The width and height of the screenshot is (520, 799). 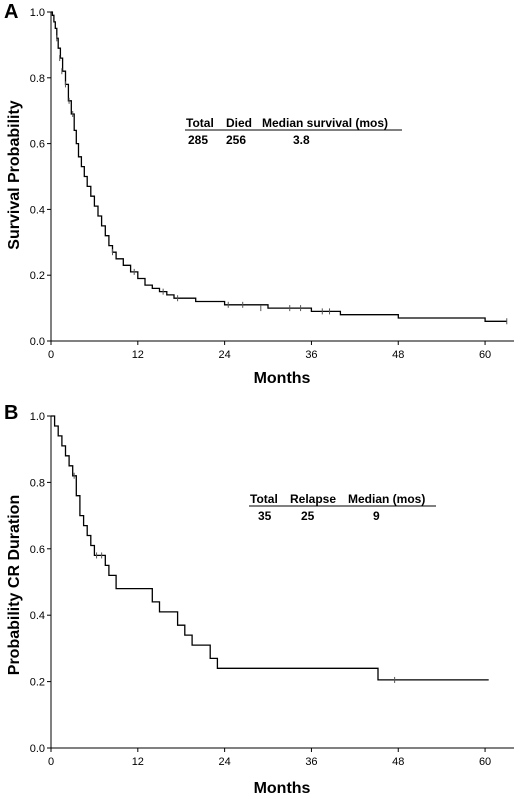 What do you see at coordinates (138, 355) in the screenshot?
I see `panel-a-x-tick-label: 12` at bounding box center [138, 355].